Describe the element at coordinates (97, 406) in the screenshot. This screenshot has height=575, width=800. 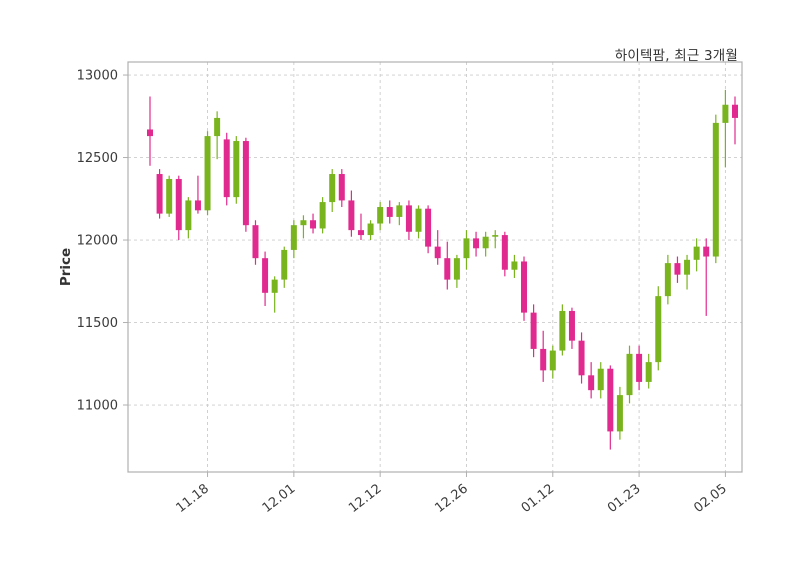
I see `y-tick-label: 11000` at that location.